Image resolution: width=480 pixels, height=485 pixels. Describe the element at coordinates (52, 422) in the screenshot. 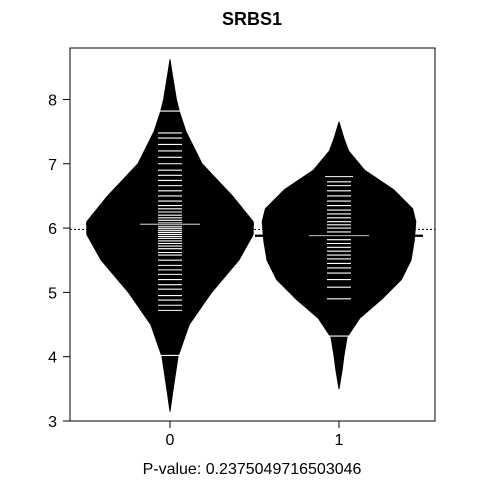

I see `y-tick-label: 3` at that location.